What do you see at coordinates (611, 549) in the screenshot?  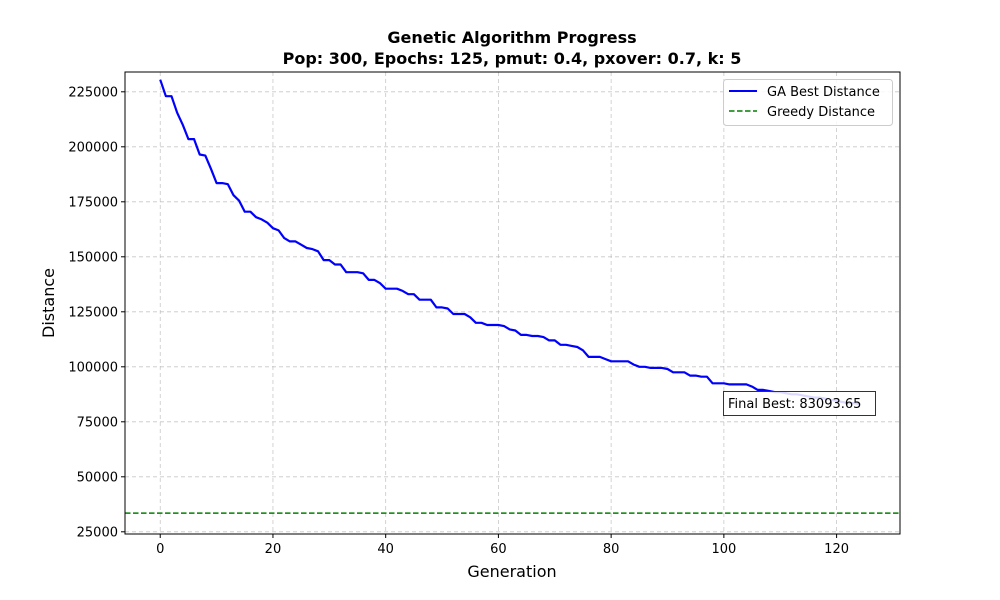 I see `x-tick-label: 80` at bounding box center [611, 549].